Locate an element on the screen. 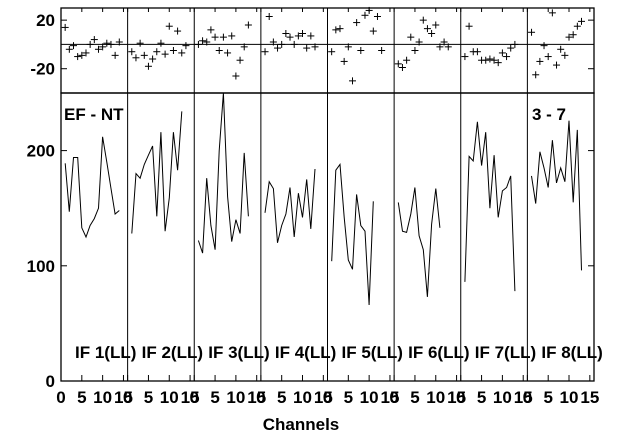  phase-y-tick-label: 20 is located at coordinates (45, 20).